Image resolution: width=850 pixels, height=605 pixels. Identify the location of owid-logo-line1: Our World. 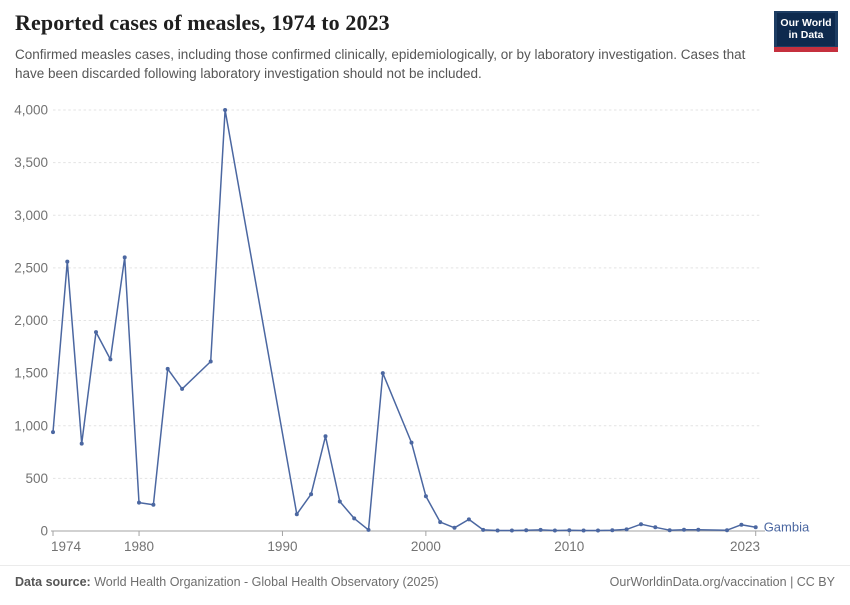
(806, 22).